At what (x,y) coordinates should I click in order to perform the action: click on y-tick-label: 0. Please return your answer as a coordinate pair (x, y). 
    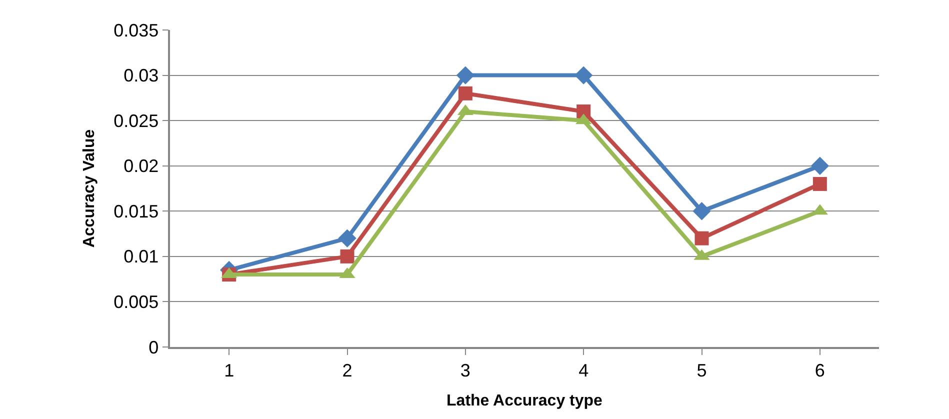
    Looking at the image, I should click on (153, 347).